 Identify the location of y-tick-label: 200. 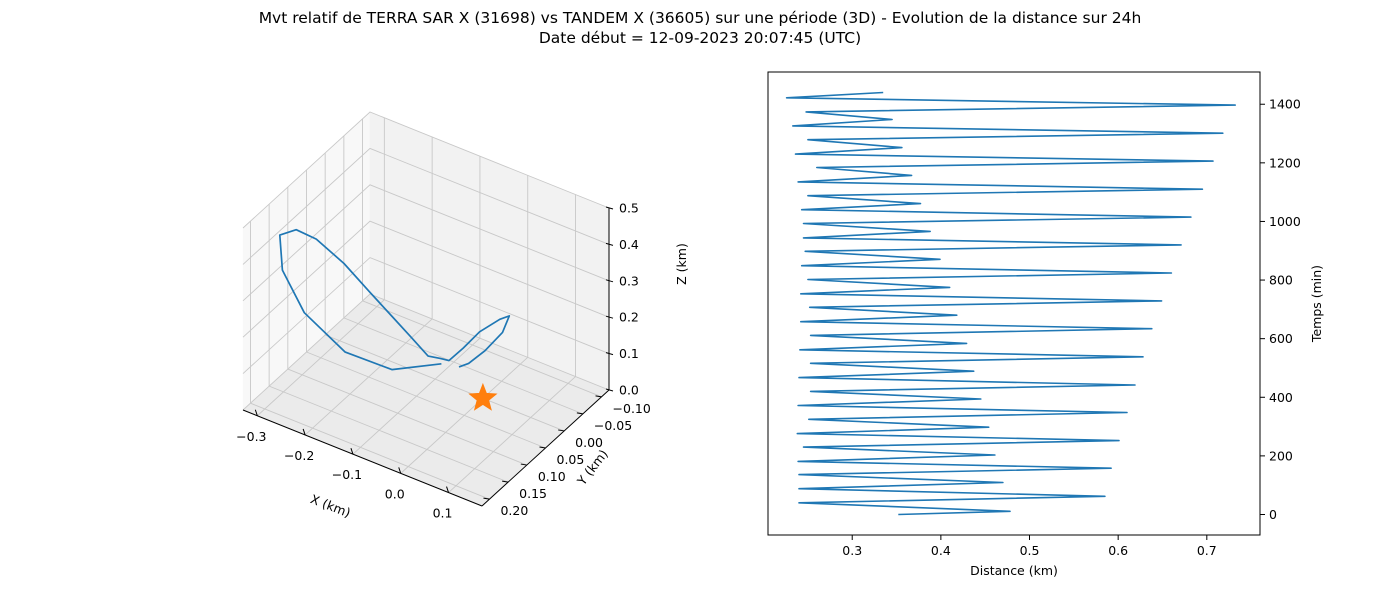
(1281, 455).